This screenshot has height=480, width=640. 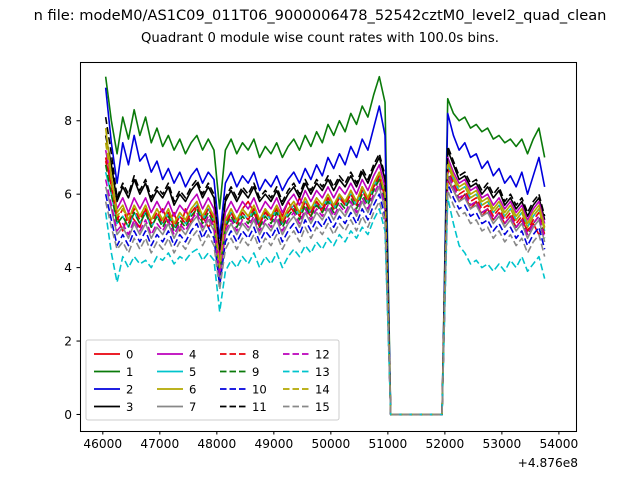 What do you see at coordinates (548, 463) in the screenshot?
I see `x-axis-offset-label: +4.876e8` at bounding box center [548, 463].